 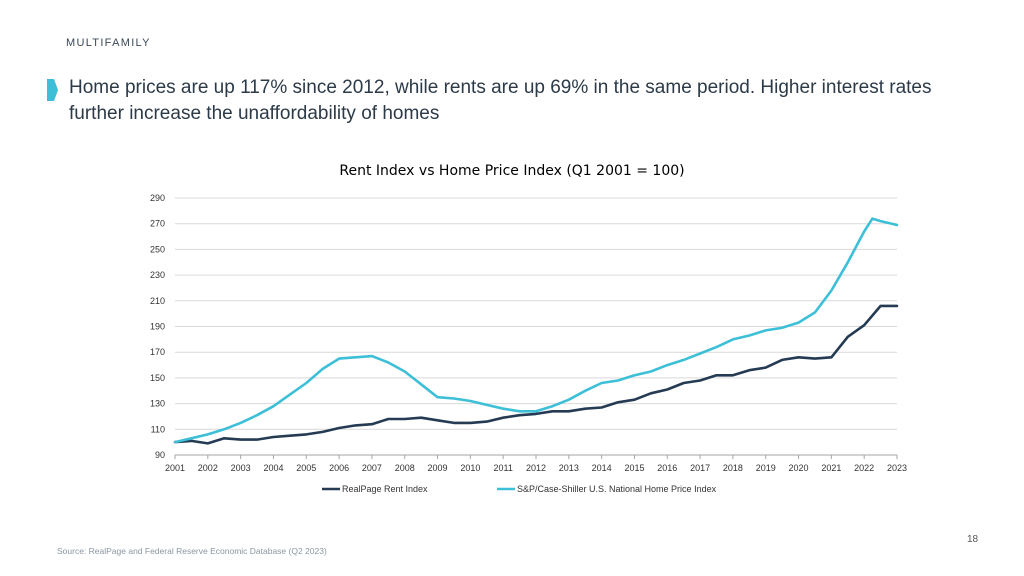 I want to click on y-tick-label: 110, so click(x=158, y=429).